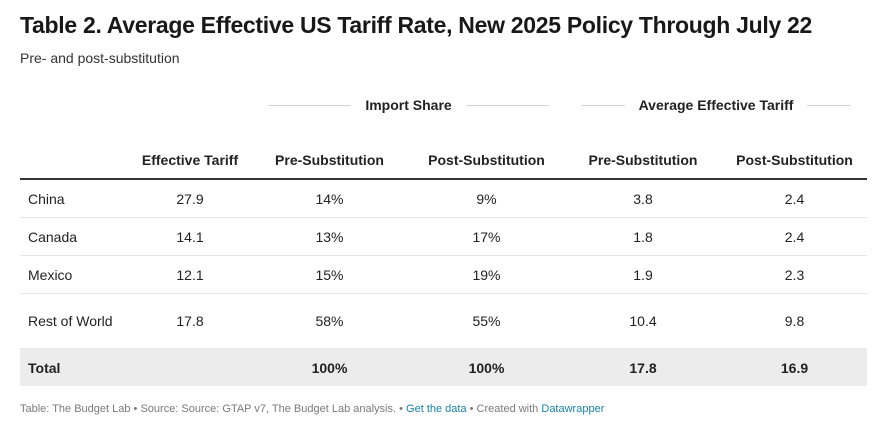 The image size is (886, 430). I want to click on table-row: China 27.9 14% 9% 3.8 2.4, so click(443, 198).